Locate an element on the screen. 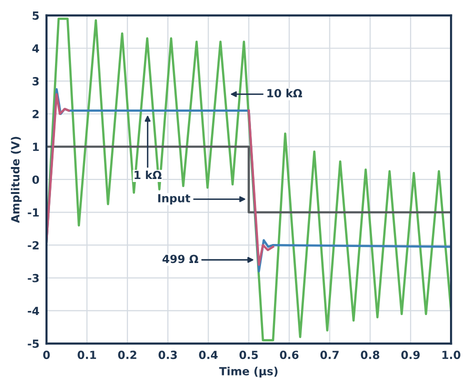 The image size is (465, 386). annotation: 499 Ω is located at coordinates (180, 259).